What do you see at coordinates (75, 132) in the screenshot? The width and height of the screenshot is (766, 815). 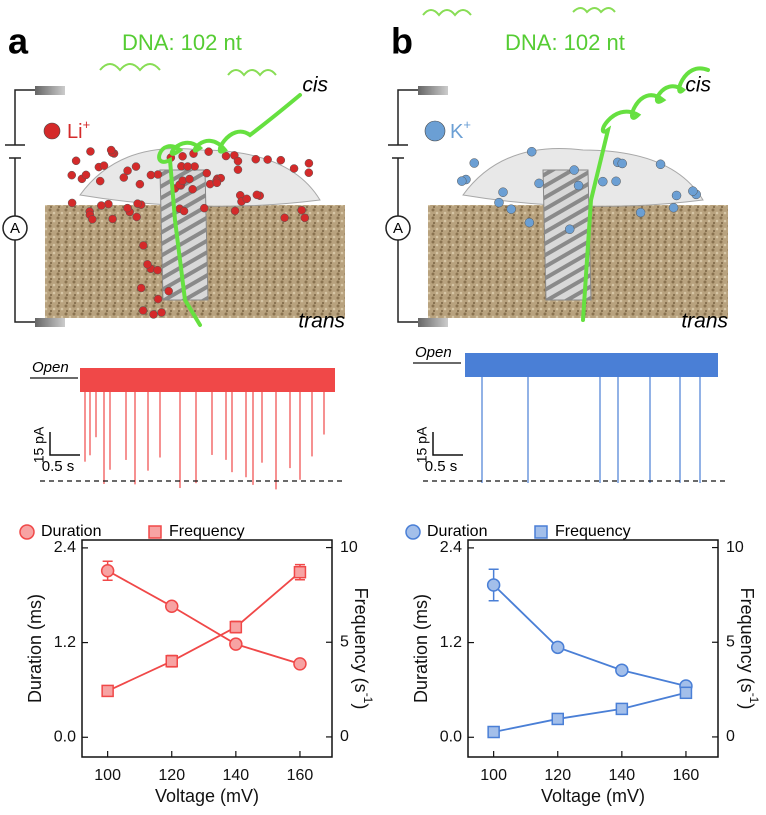 I see `ion-name: Li` at bounding box center [75, 132].